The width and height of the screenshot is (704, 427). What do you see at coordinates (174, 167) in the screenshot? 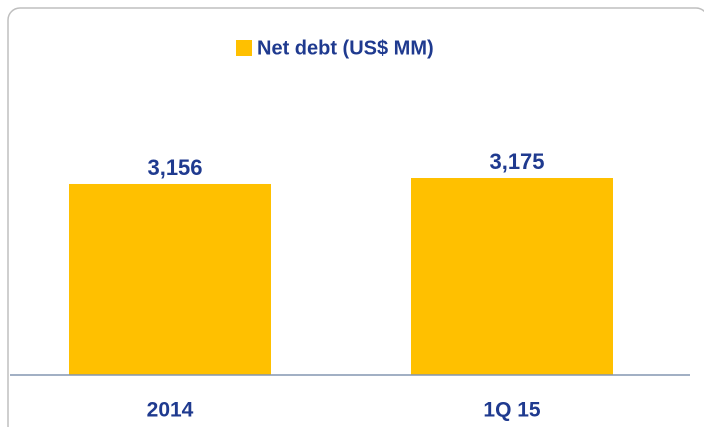
I see `value-label: 3,156` at bounding box center [174, 167].